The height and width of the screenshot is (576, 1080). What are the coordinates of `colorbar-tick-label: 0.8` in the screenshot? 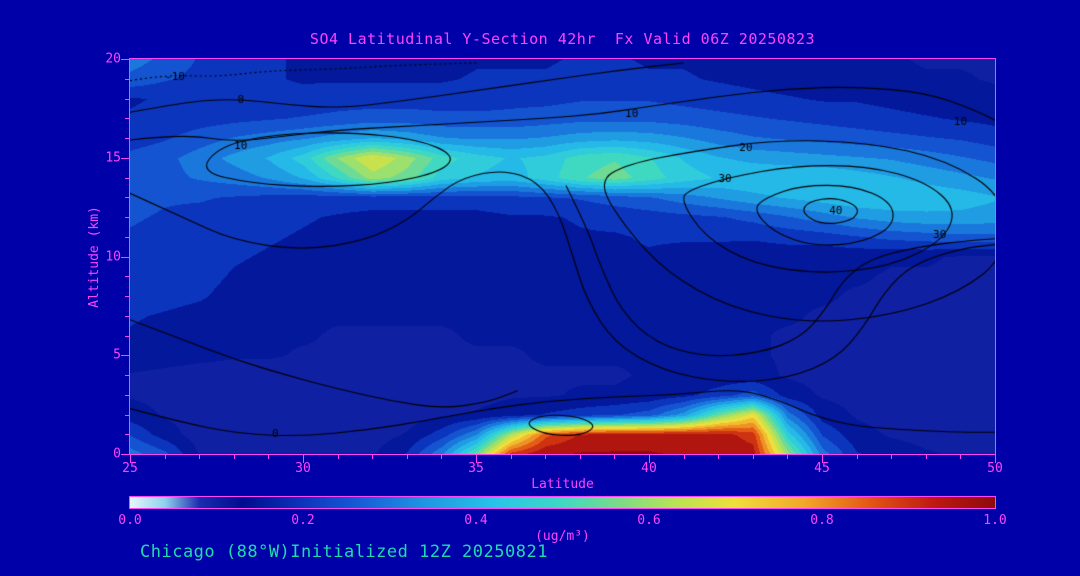 It's located at (822, 520).